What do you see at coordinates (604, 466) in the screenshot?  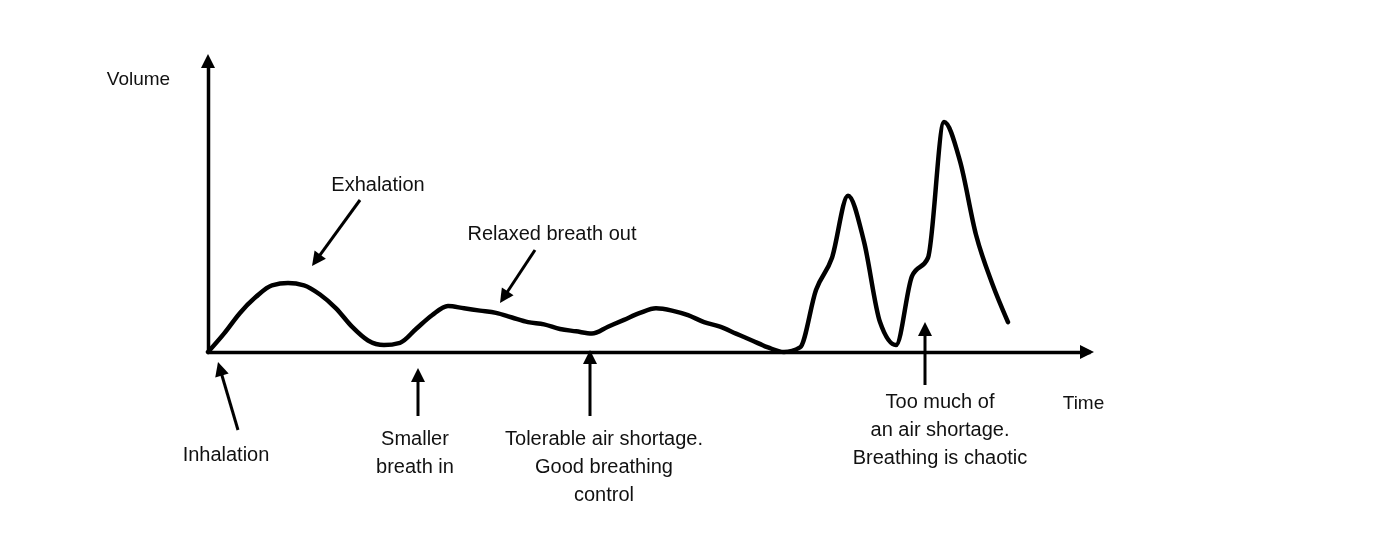 I see `text: Tolerable air shortage. Good breathing control` at bounding box center [604, 466].